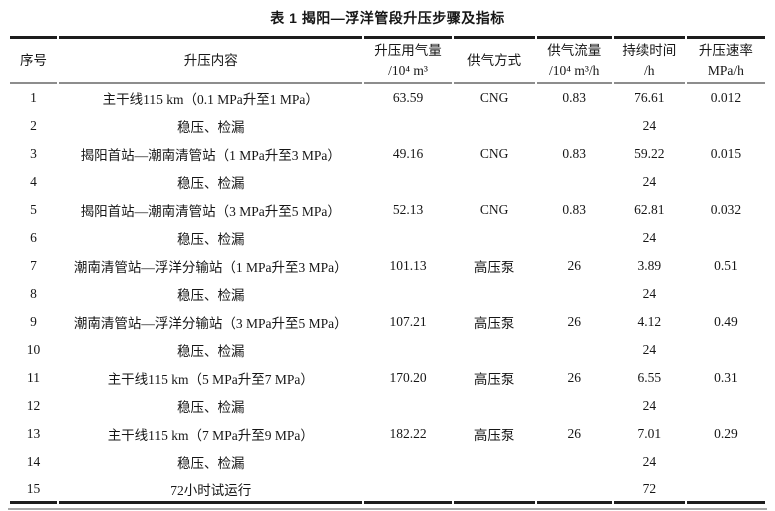 This screenshot has width=775, height=511. What do you see at coordinates (33, 126) in the screenshot?
I see `table-cell-r2-c1: 2` at bounding box center [33, 126].